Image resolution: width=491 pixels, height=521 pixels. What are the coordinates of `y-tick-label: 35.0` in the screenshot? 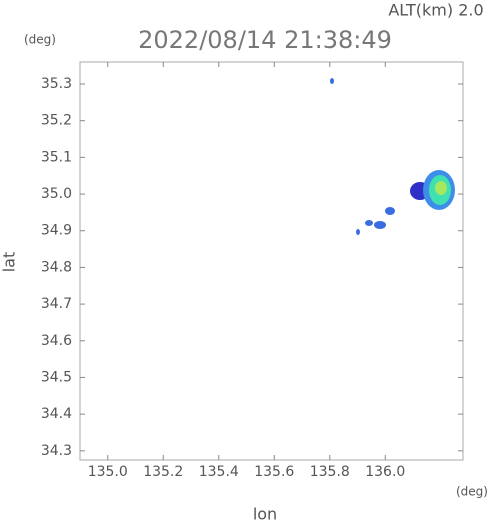 It's located at (56, 194).